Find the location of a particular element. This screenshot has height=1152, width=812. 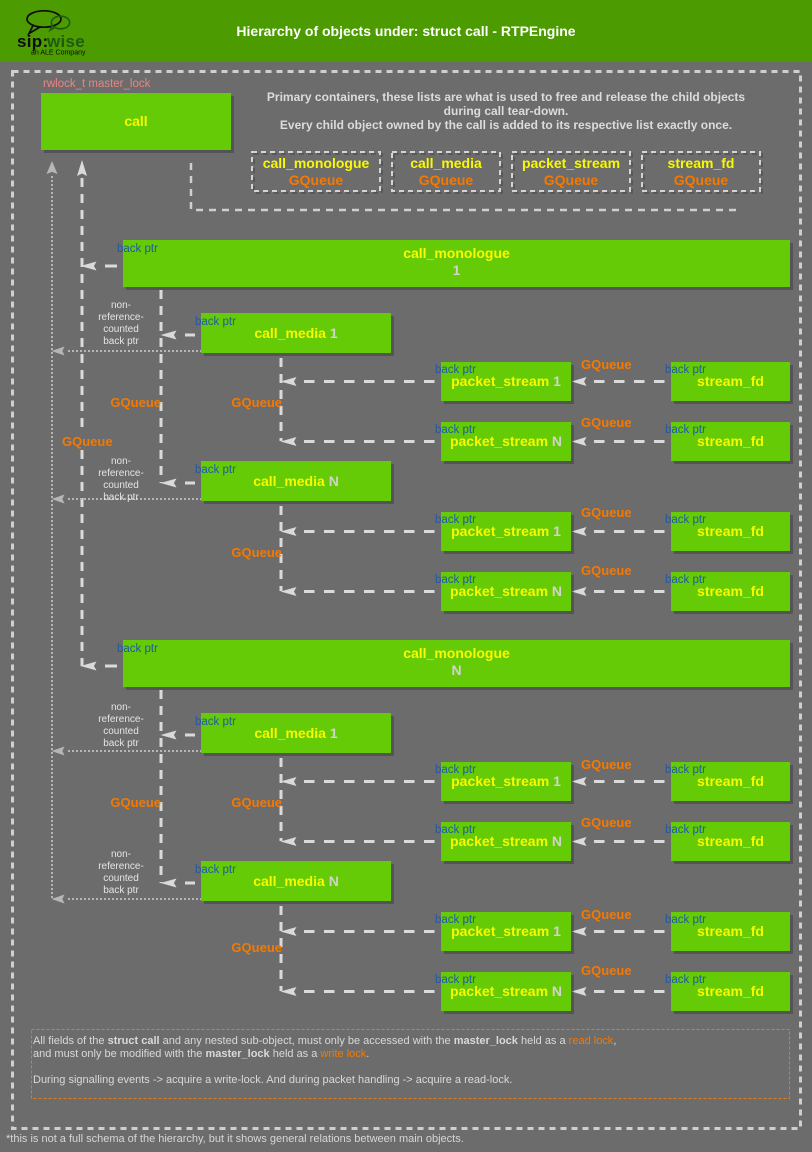

svg-text: sip: is located at coordinates (32, 41).